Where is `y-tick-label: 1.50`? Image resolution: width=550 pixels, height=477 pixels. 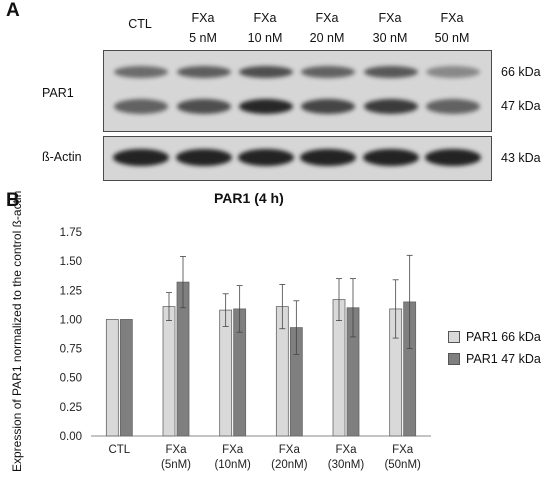 y-tick-label: 1.50 is located at coordinates (71, 262).